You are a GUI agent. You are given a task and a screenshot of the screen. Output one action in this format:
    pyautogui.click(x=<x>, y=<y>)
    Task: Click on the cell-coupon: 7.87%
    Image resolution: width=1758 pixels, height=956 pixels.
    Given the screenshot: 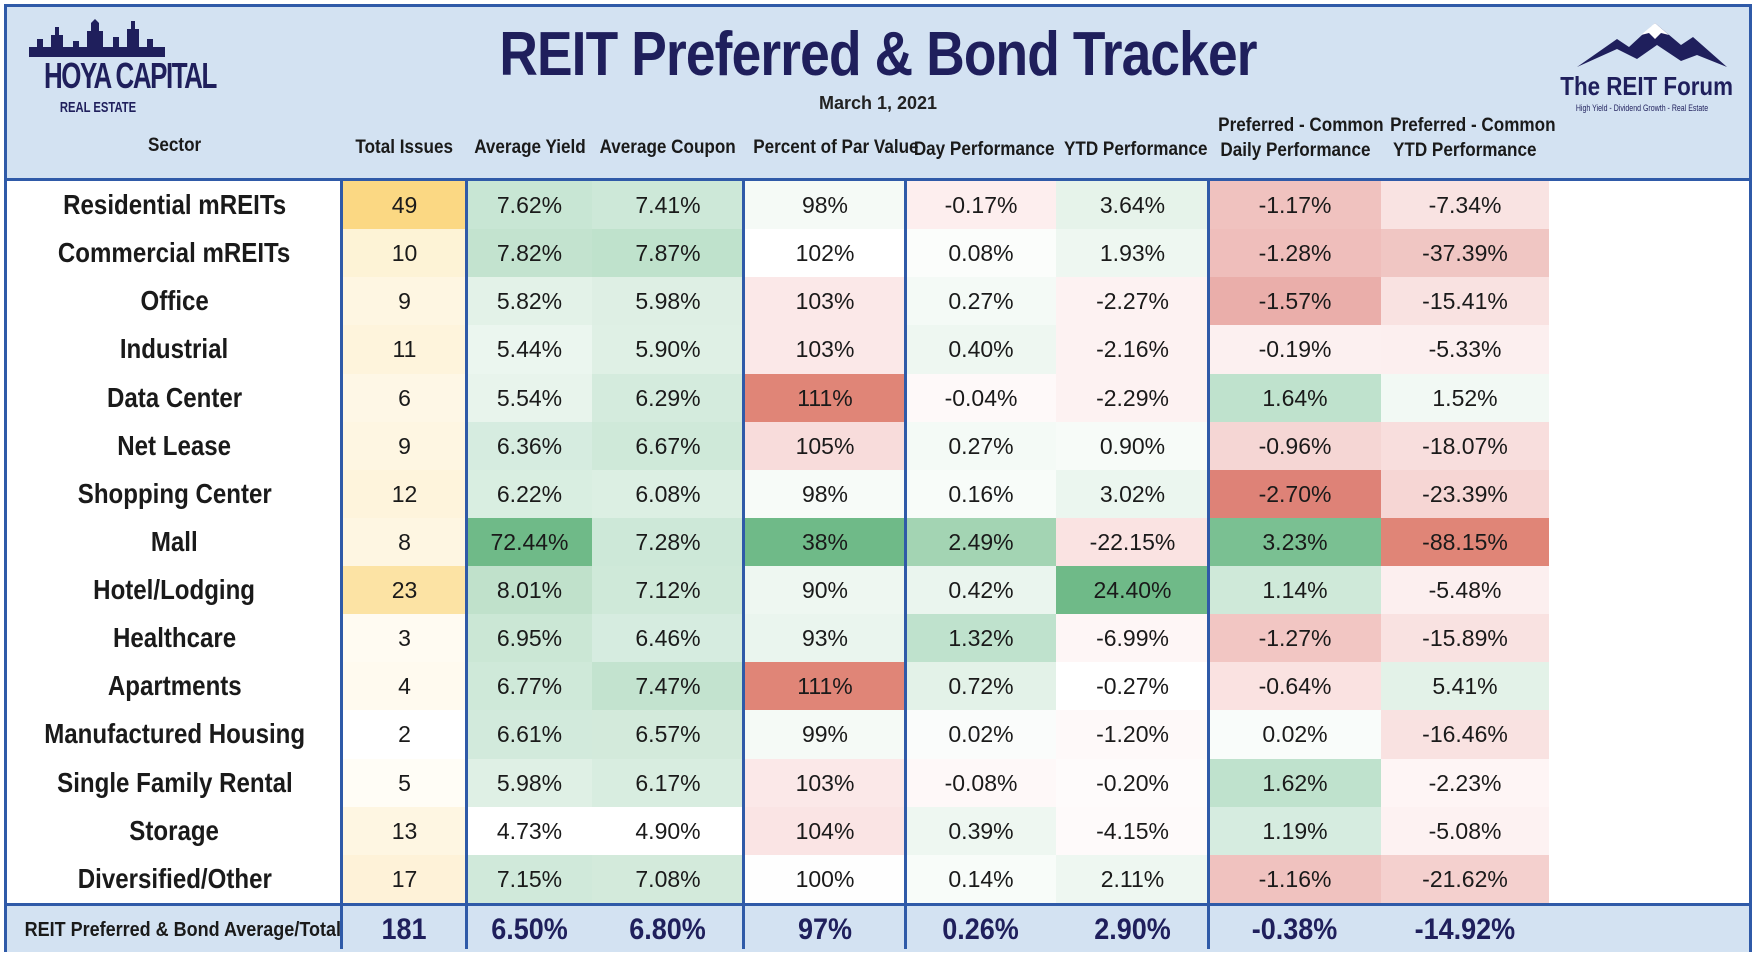 What is the action you would take?
    pyautogui.click(x=668, y=253)
    